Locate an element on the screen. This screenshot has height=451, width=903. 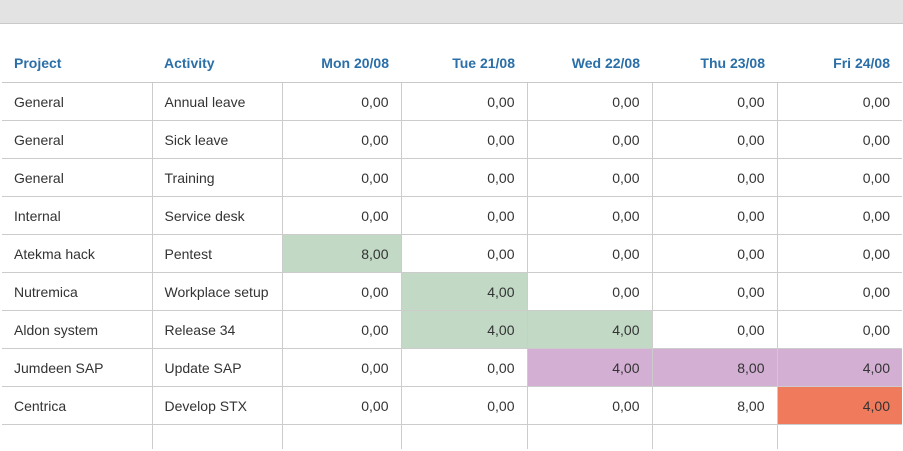
column-header-day: Mon 20/08 is located at coordinates (341, 63).